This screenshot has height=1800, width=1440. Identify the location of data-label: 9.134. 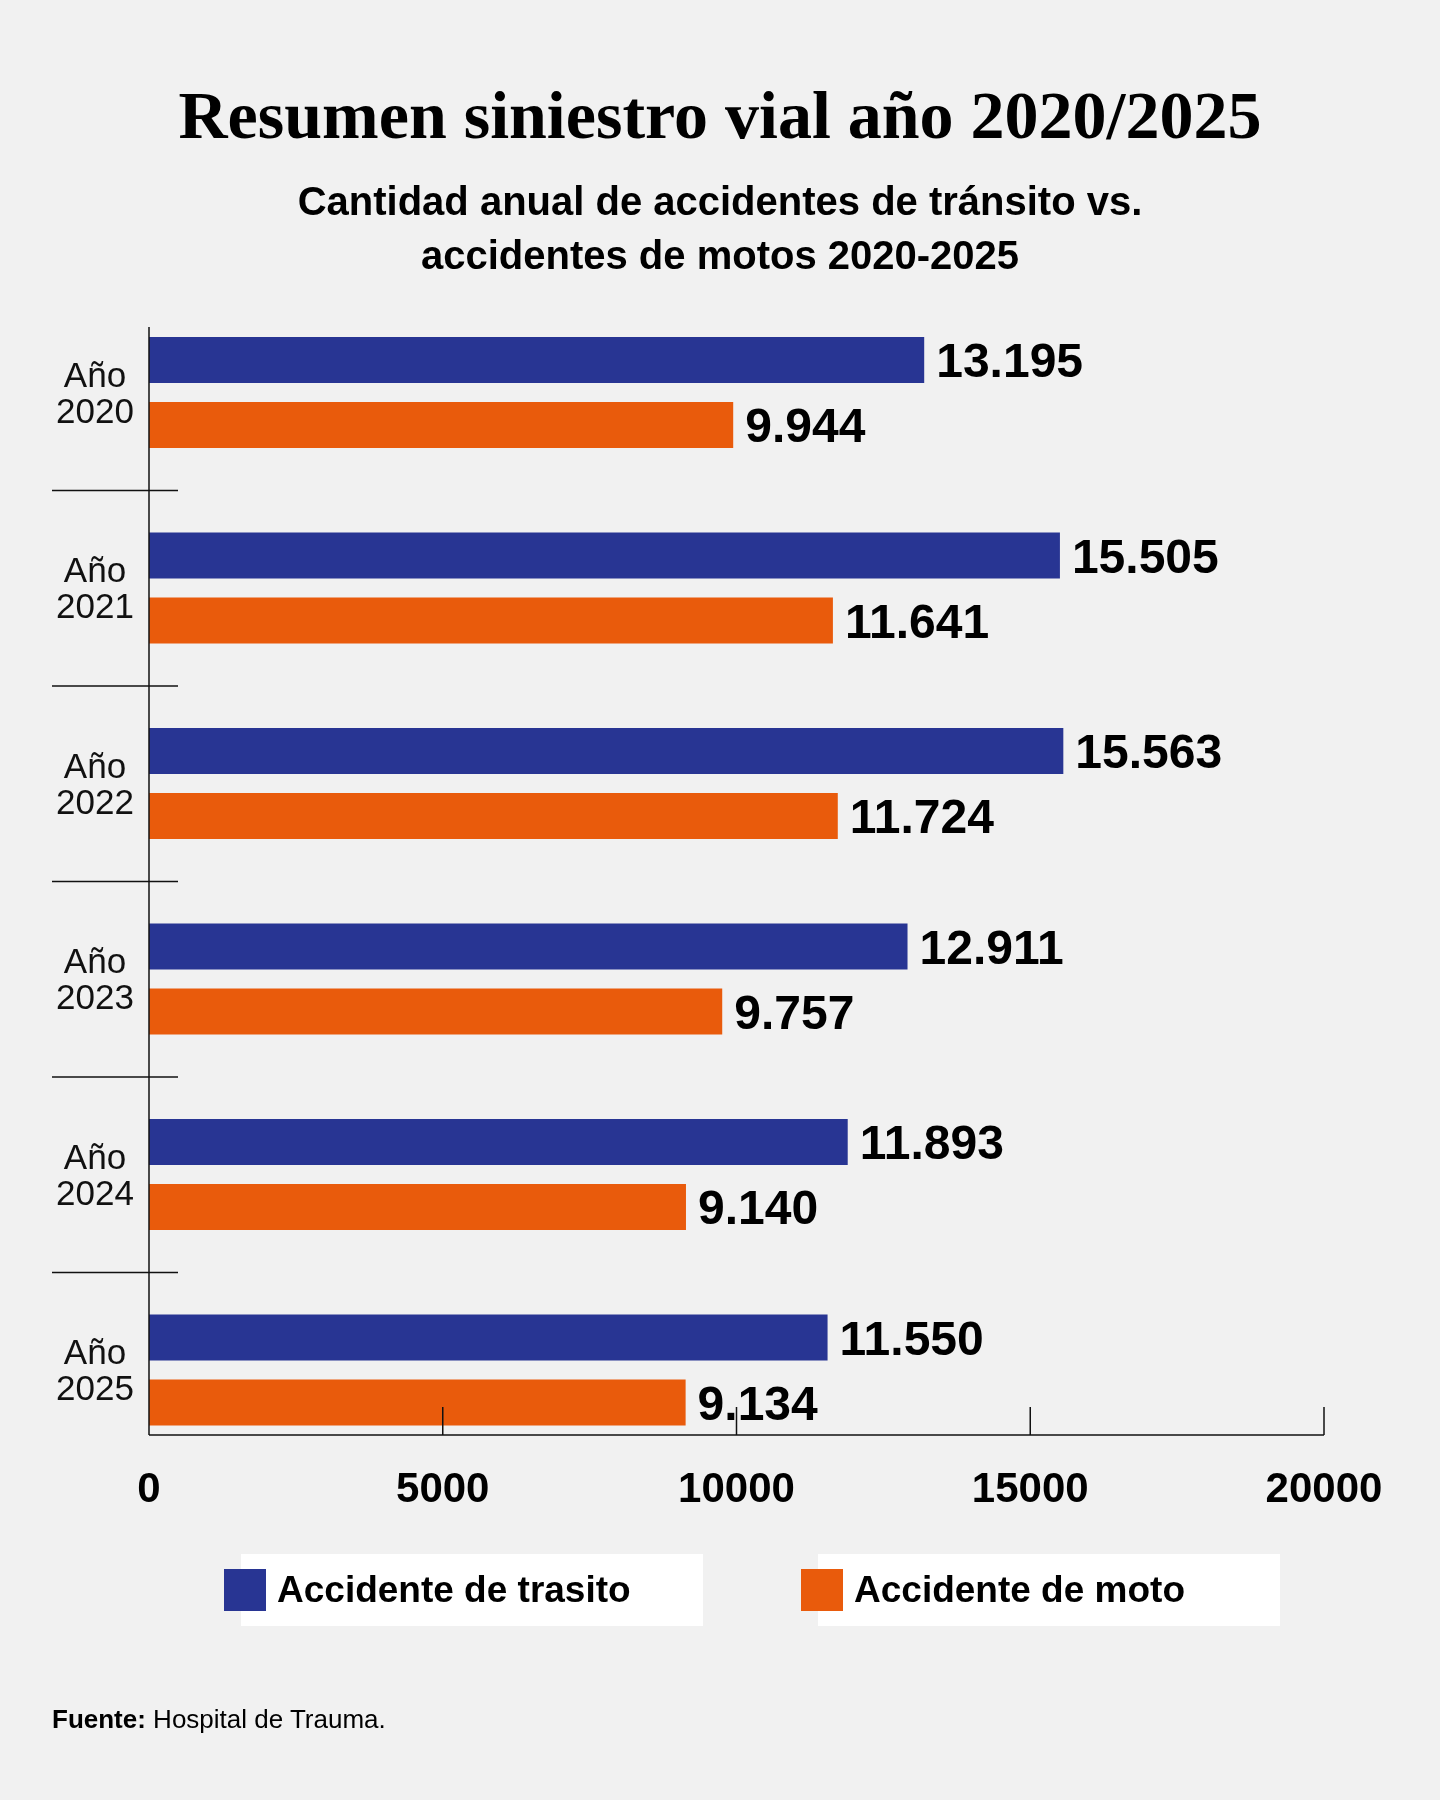
(758, 1403).